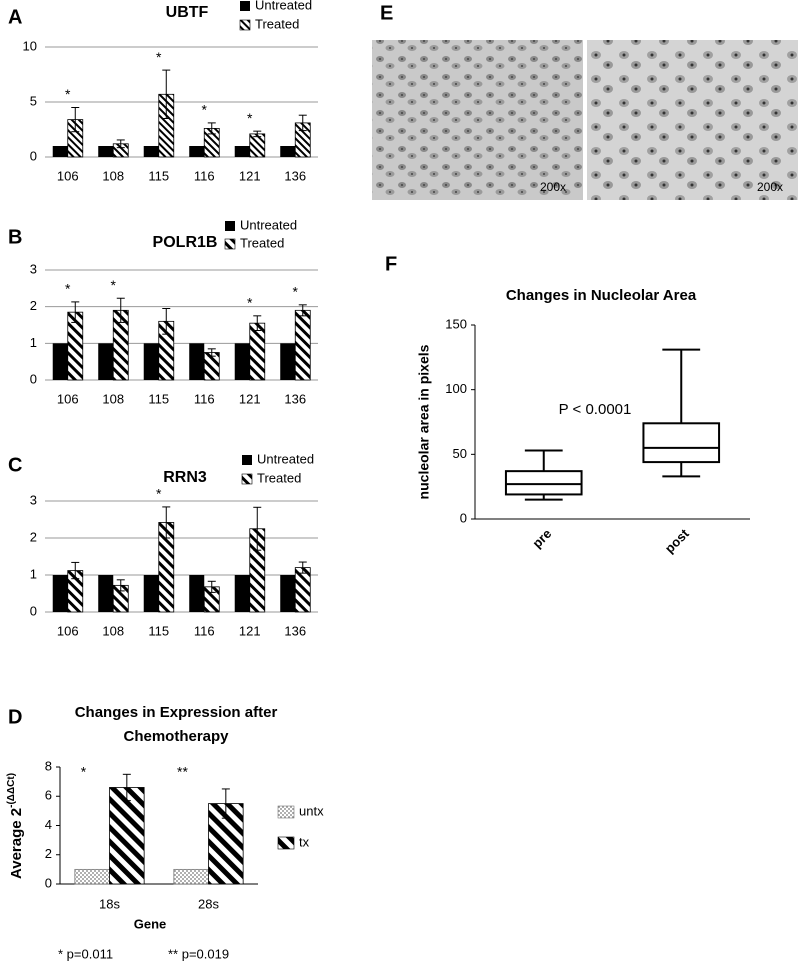 The width and height of the screenshot is (800, 964). What do you see at coordinates (33, 268) in the screenshot?
I see `y-tick-label: 3` at bounding box center [33, 268].